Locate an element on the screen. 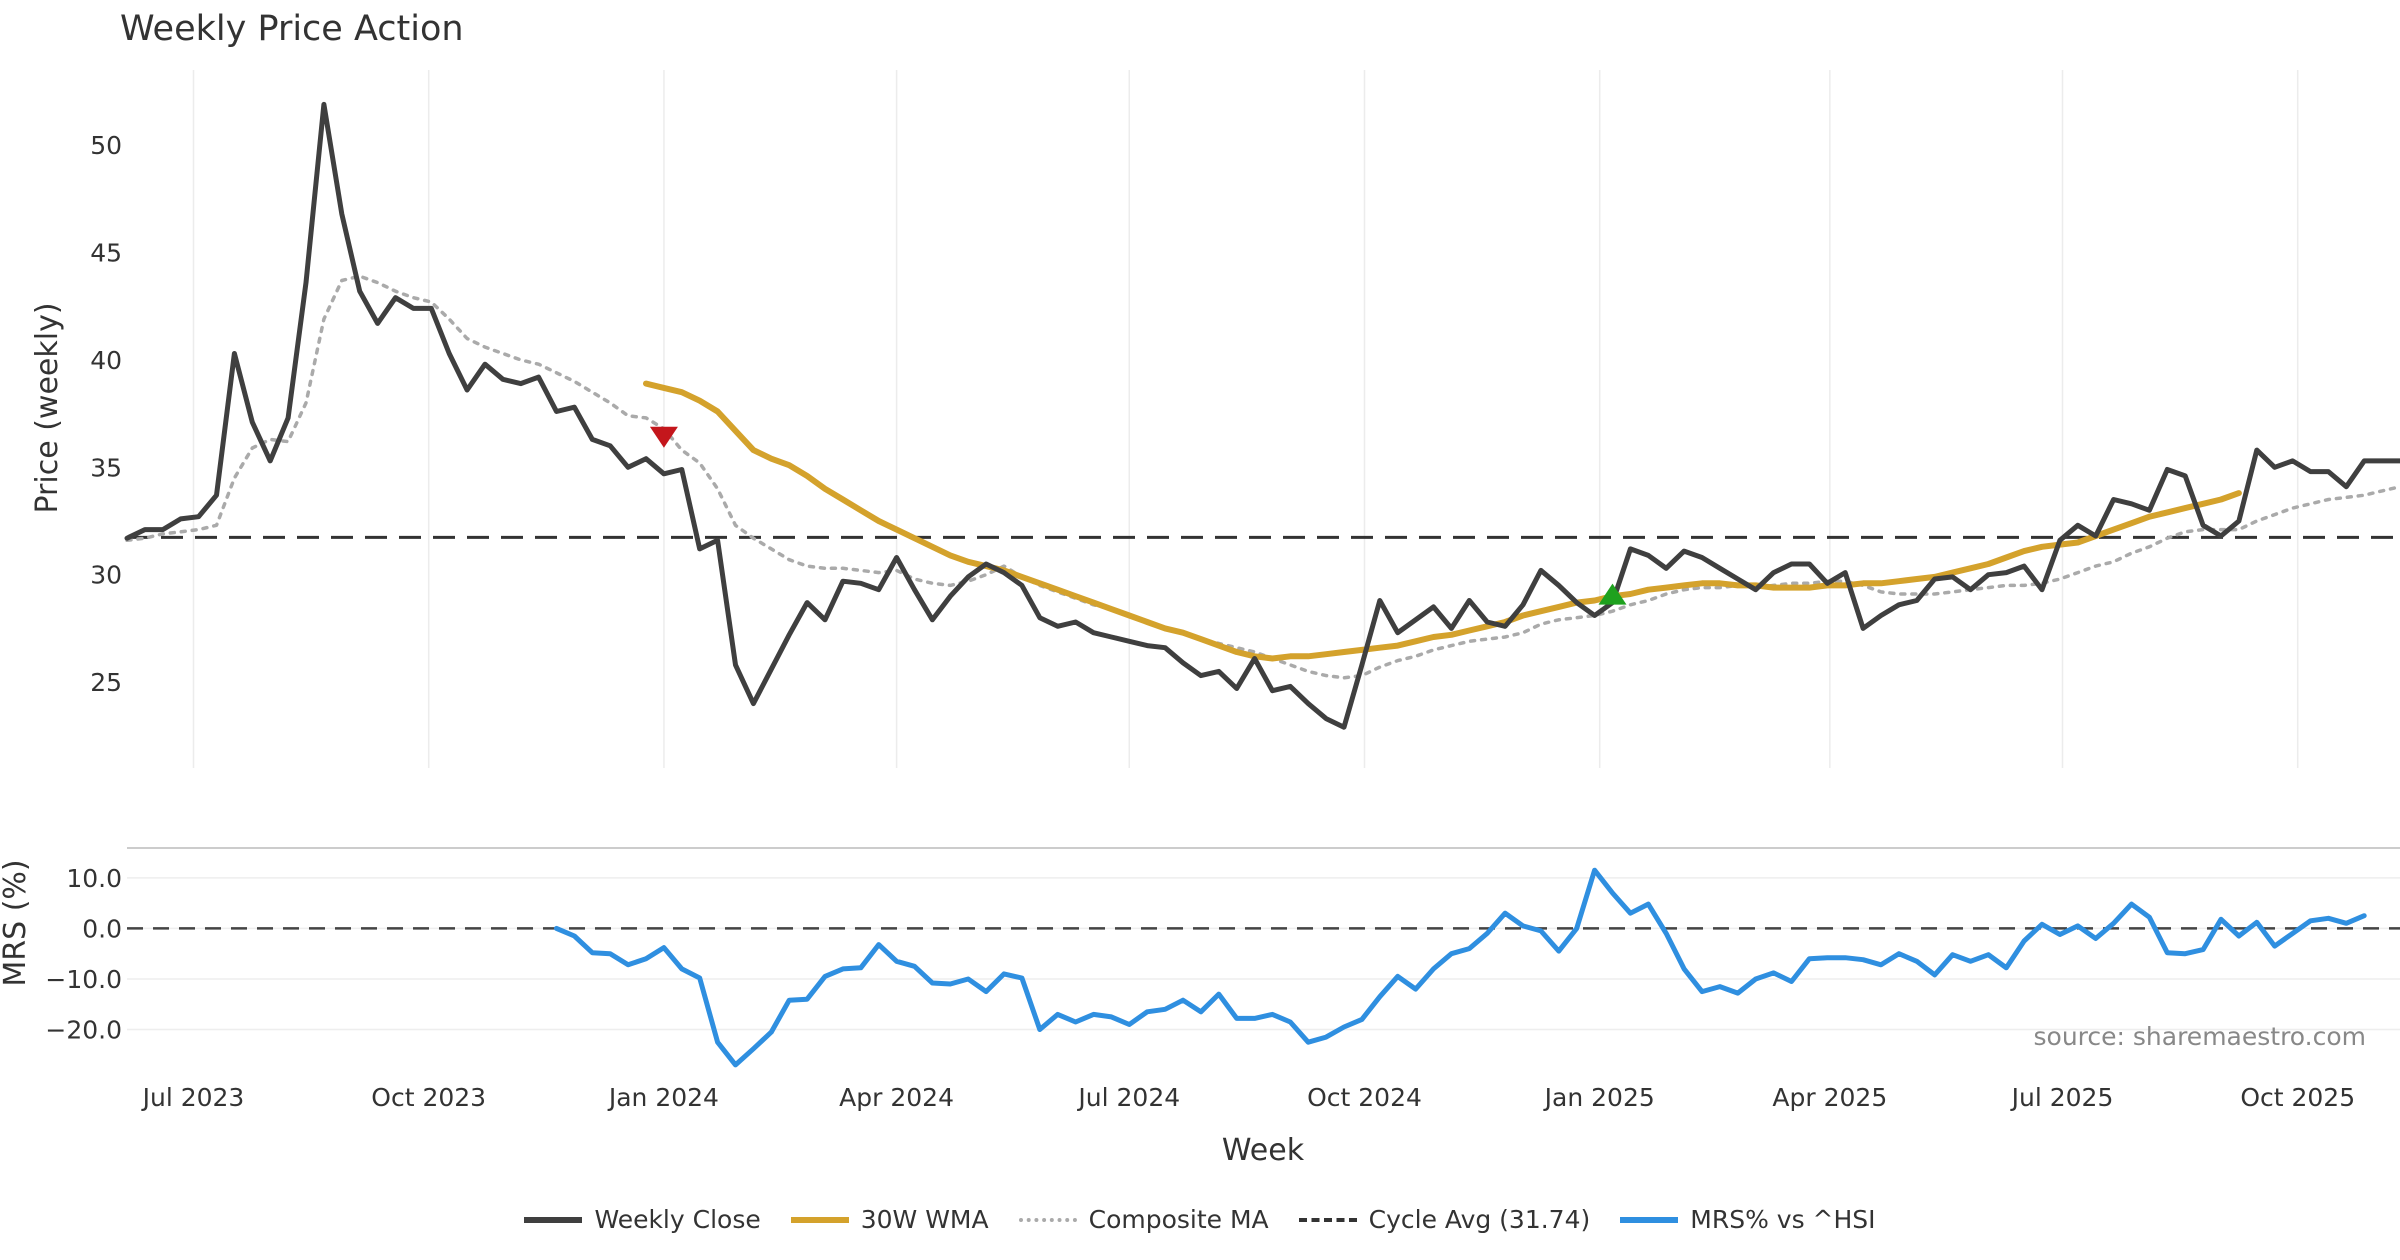  price-y-tick-label: 45 is located at coordinates (106, 253).